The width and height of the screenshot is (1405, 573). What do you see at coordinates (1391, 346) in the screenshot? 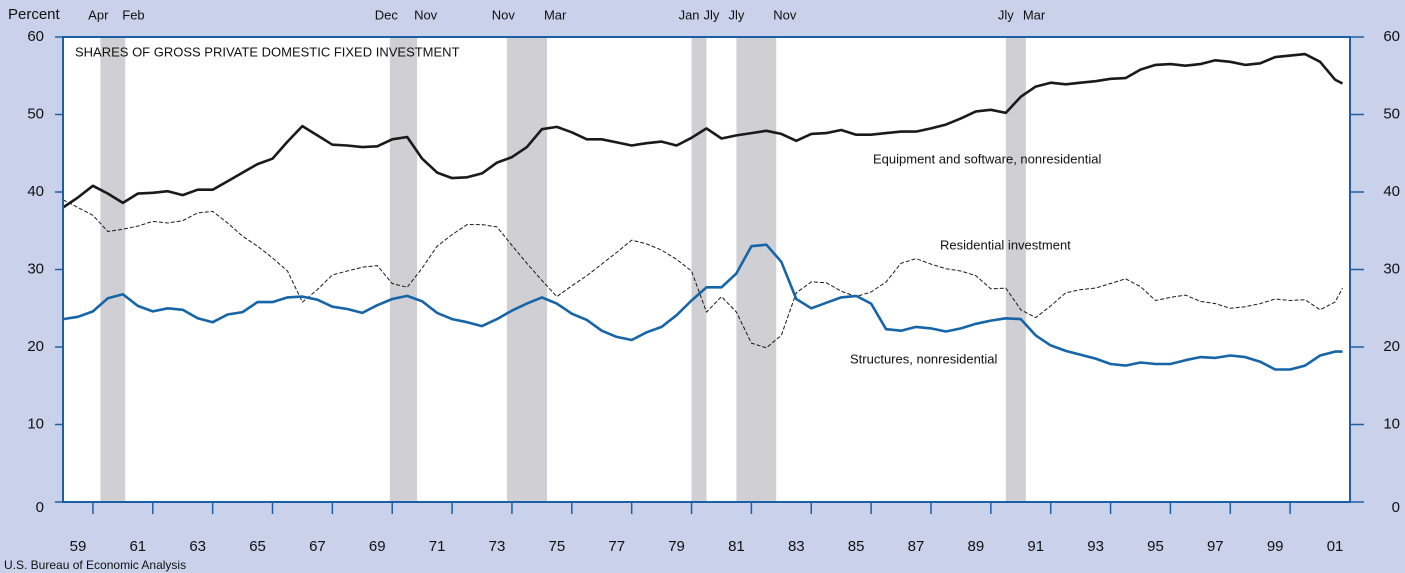
I see `y2-tick-label: 20` at bounding box center [1391, 346].